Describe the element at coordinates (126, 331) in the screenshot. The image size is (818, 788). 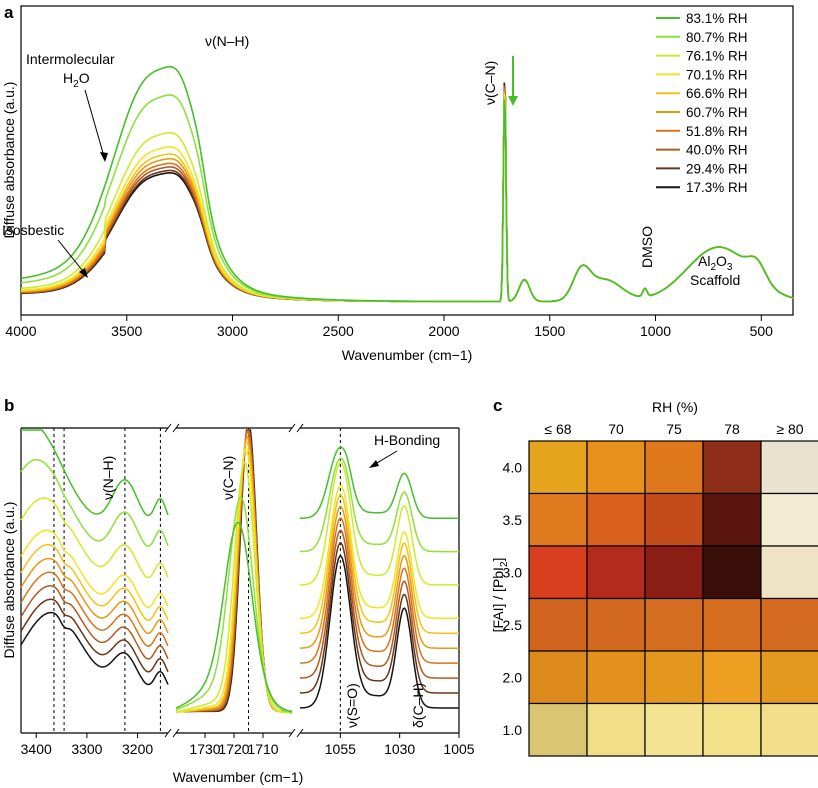
I see `panel-a-tick-label: 3500` at that location.